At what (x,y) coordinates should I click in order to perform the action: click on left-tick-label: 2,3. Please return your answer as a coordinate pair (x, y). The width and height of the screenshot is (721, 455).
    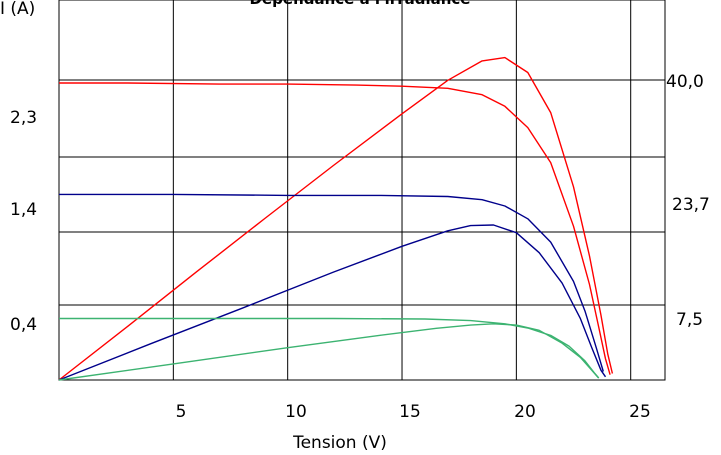
    Looking at the image, I should click on (23, 118).